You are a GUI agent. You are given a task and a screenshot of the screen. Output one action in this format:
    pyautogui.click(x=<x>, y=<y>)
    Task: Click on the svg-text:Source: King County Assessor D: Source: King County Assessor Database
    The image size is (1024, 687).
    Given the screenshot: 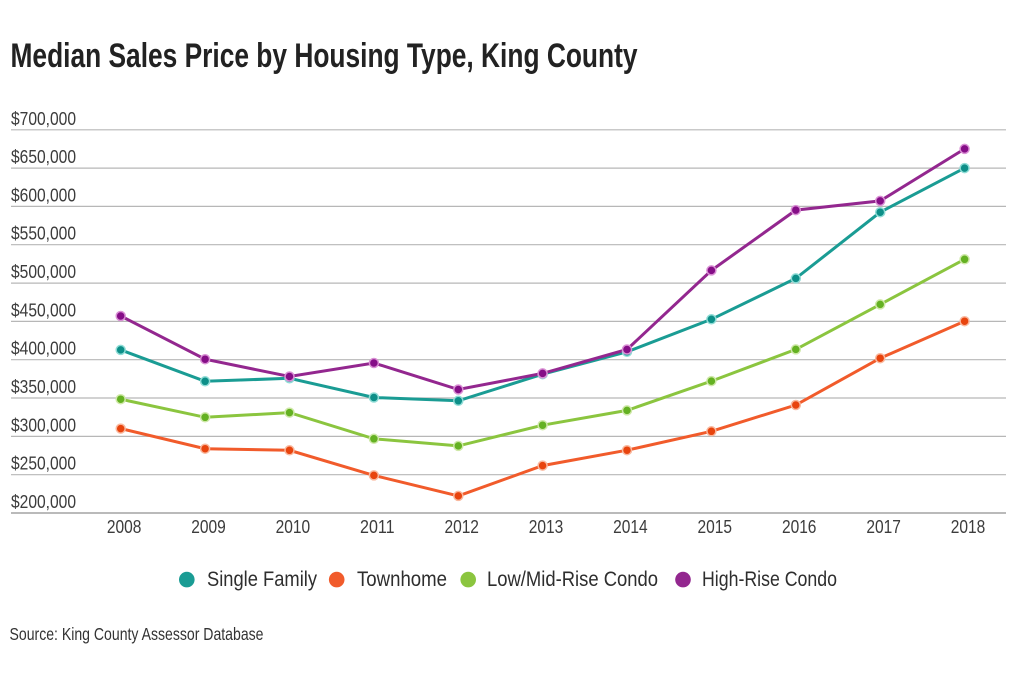 What is the action you would take?
    pyautogui.click(x=137, y=634)
    